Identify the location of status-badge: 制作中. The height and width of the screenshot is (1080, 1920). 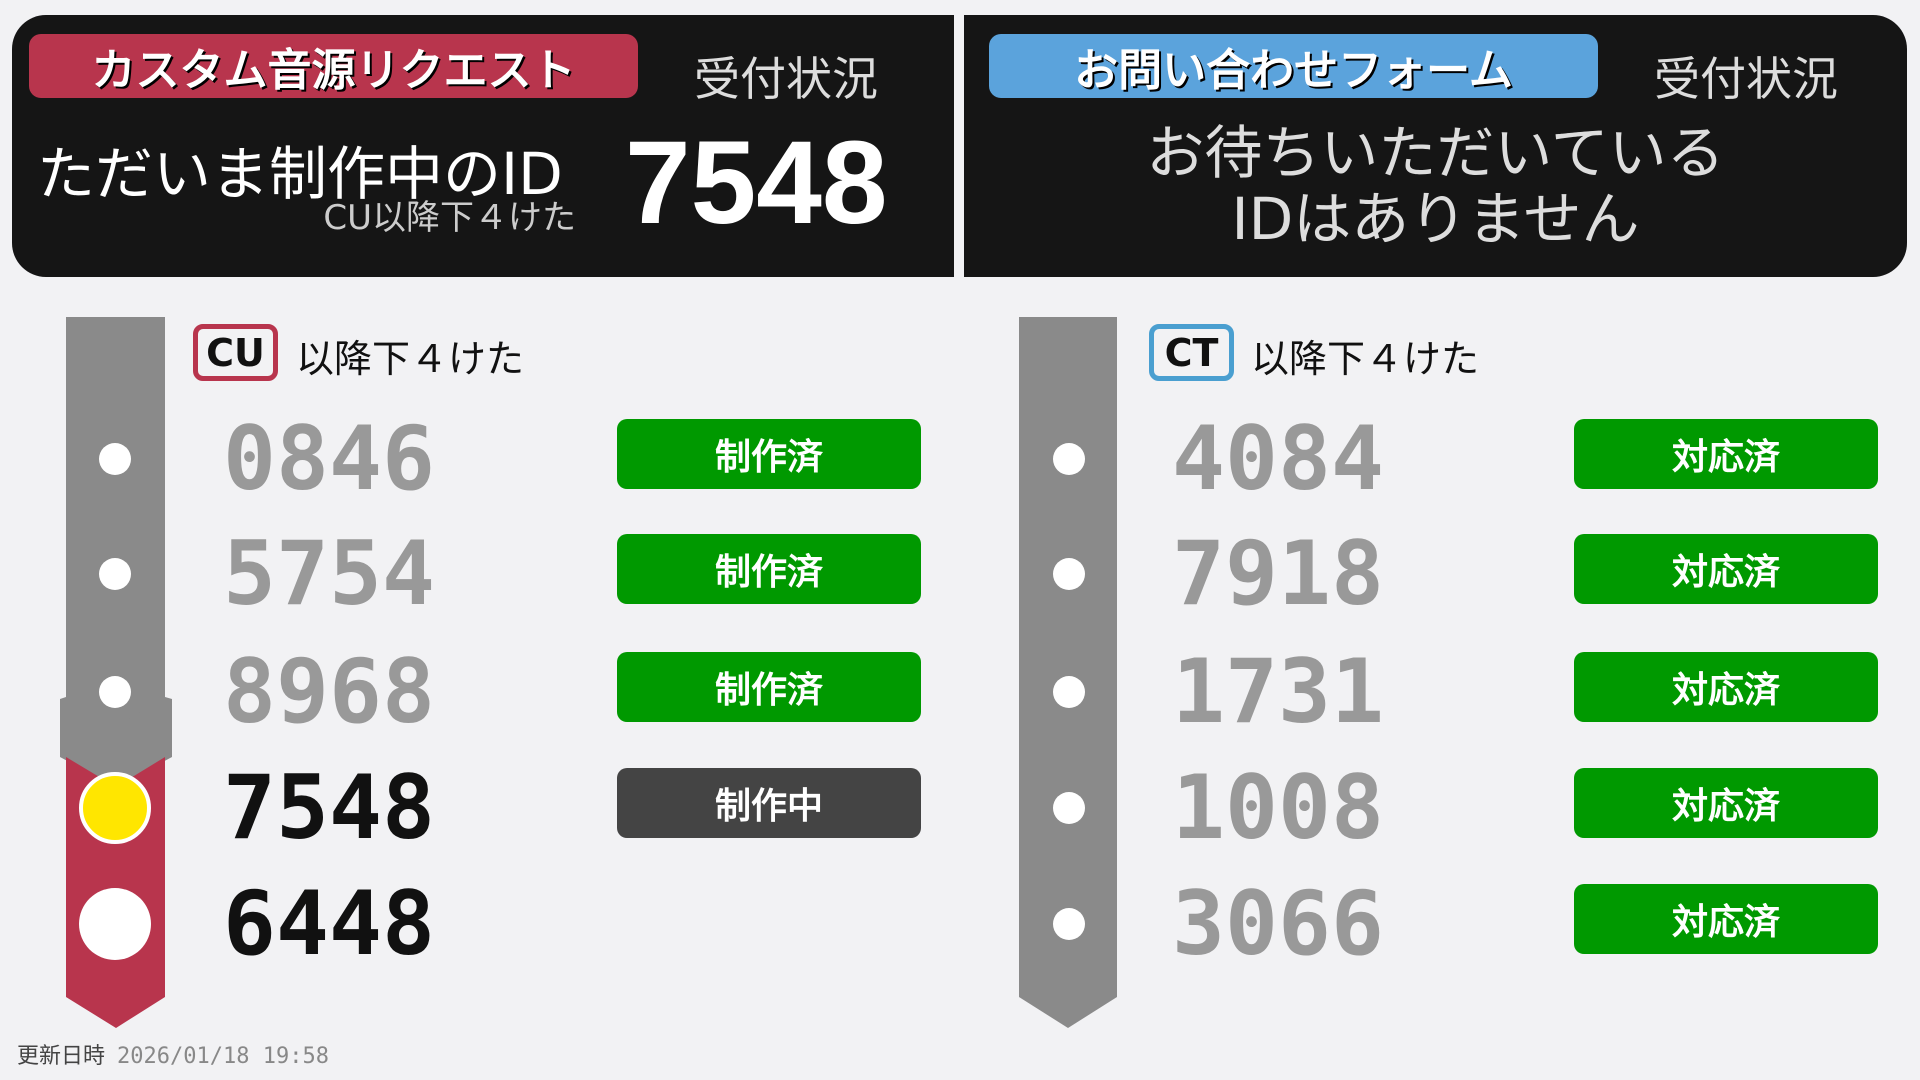
(769, 803).